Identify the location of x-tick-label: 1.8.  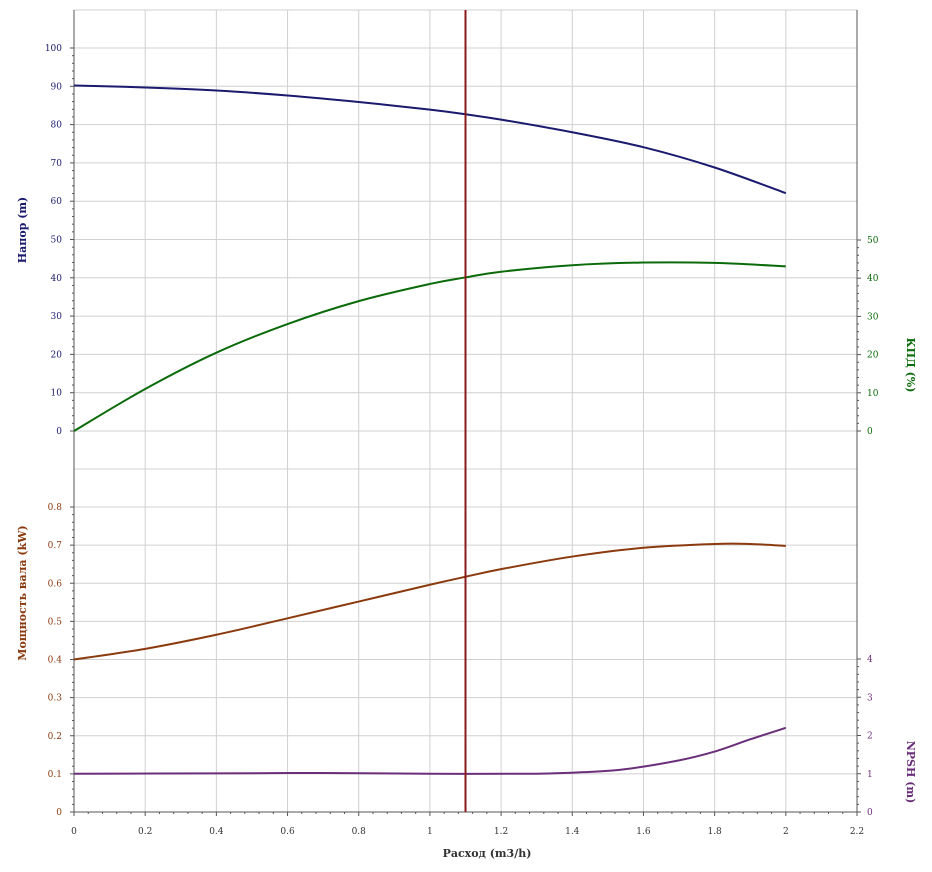
(714, 832).